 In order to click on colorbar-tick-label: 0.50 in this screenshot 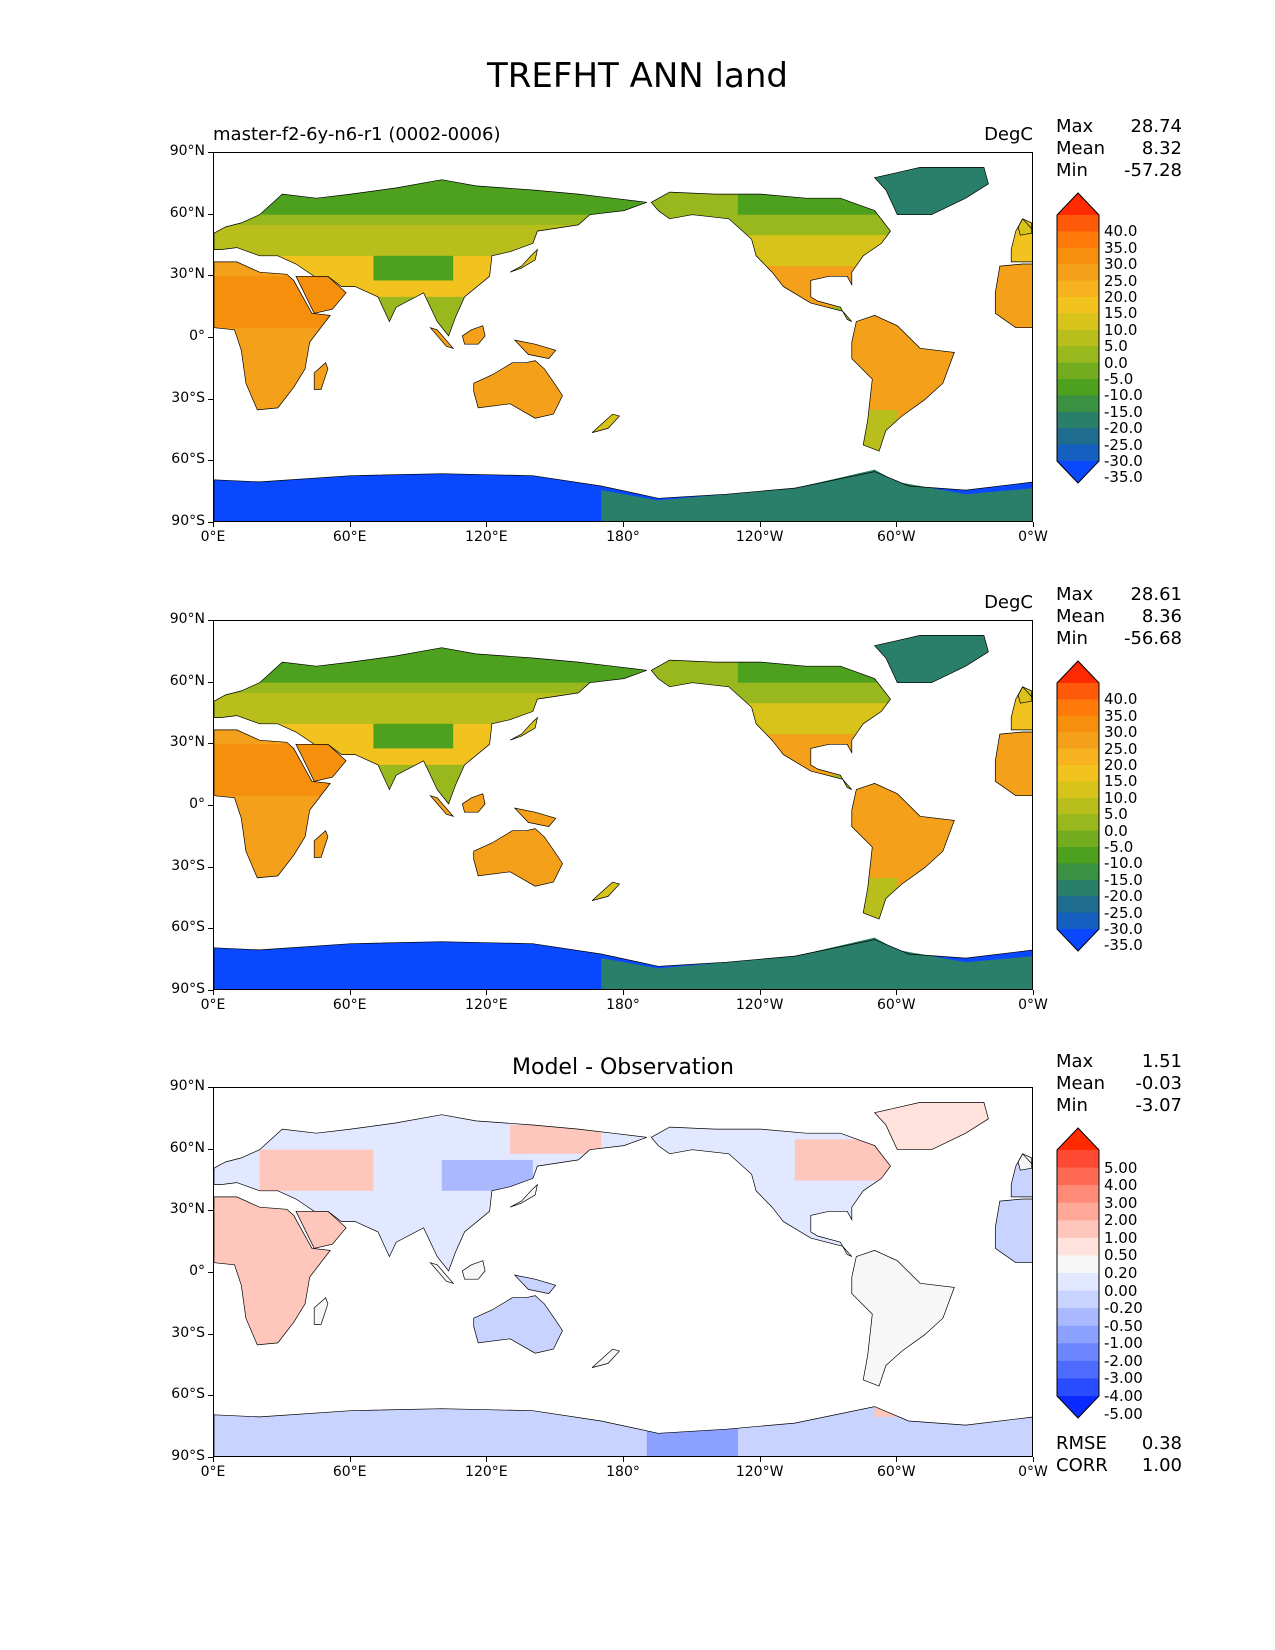, I will do `click(1121, 1255)`.